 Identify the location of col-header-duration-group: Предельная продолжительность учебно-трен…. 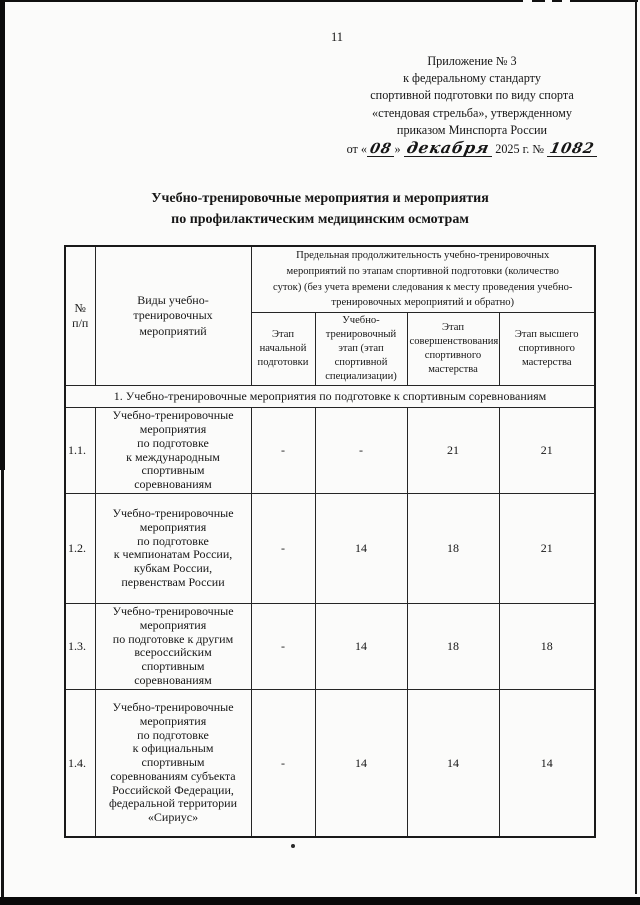
(423, 279).